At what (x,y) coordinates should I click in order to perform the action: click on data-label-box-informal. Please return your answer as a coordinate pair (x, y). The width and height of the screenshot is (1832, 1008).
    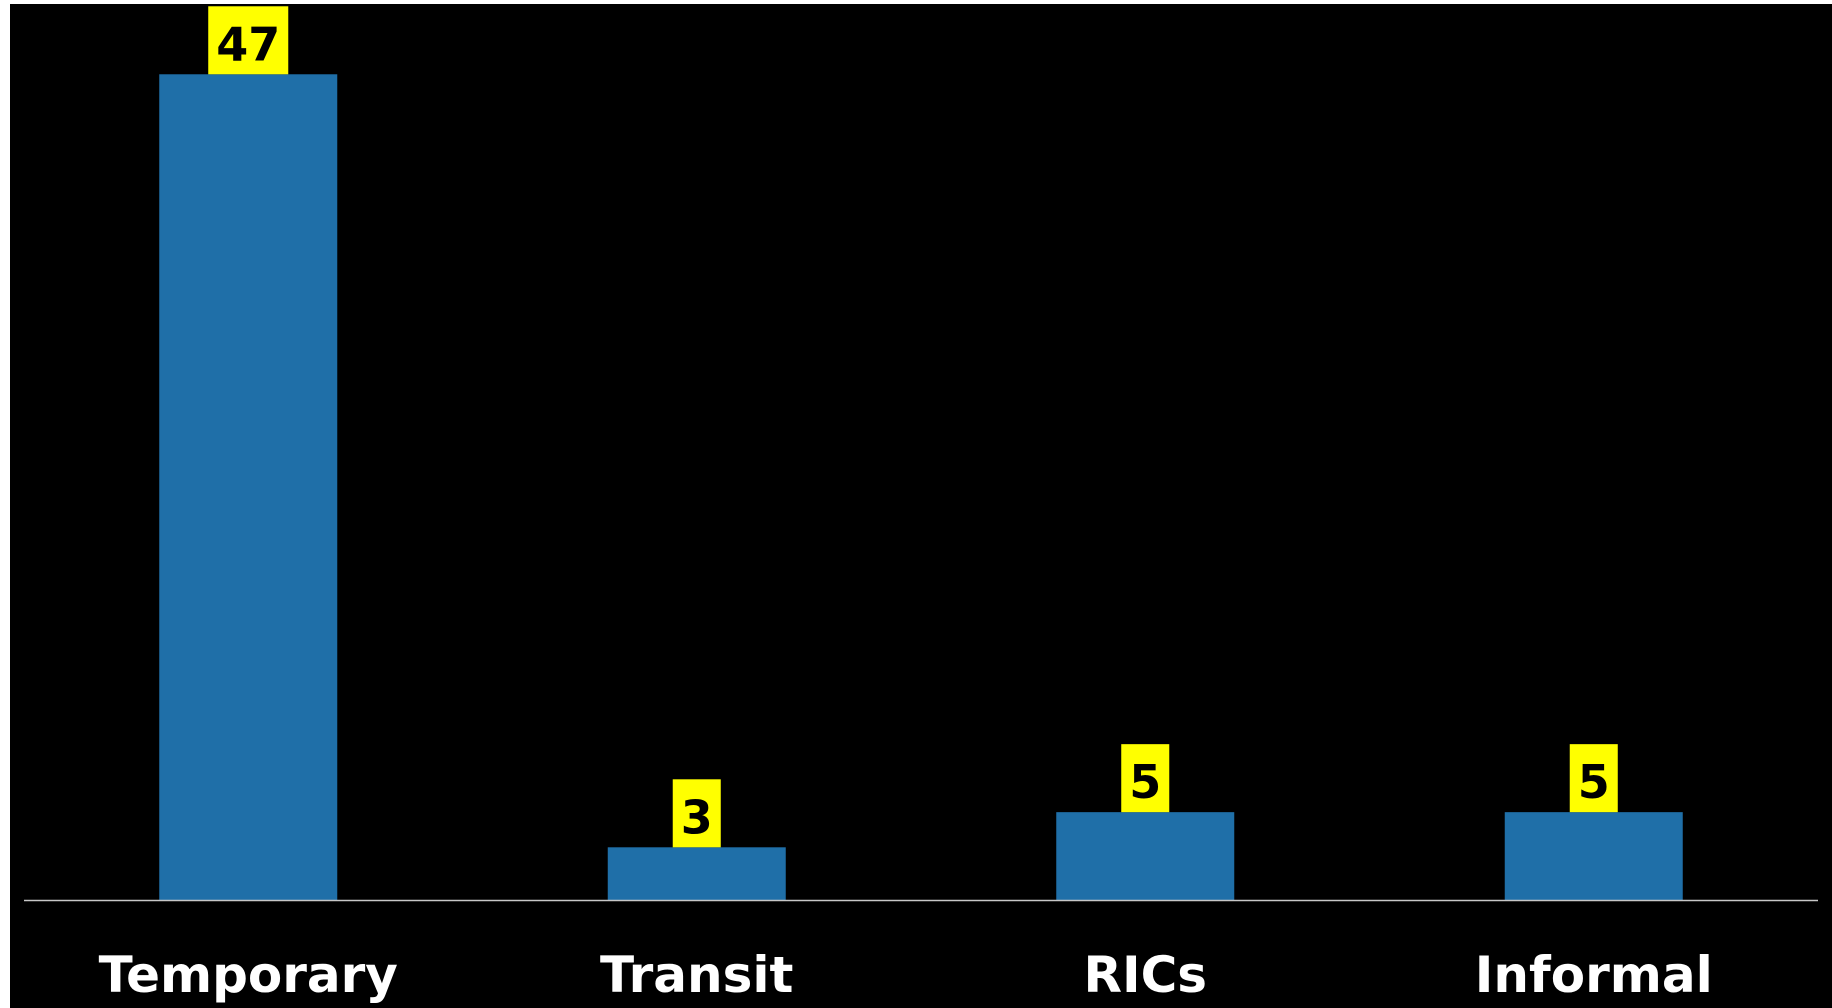
    Looking at the image, I should click on (1593, 778).